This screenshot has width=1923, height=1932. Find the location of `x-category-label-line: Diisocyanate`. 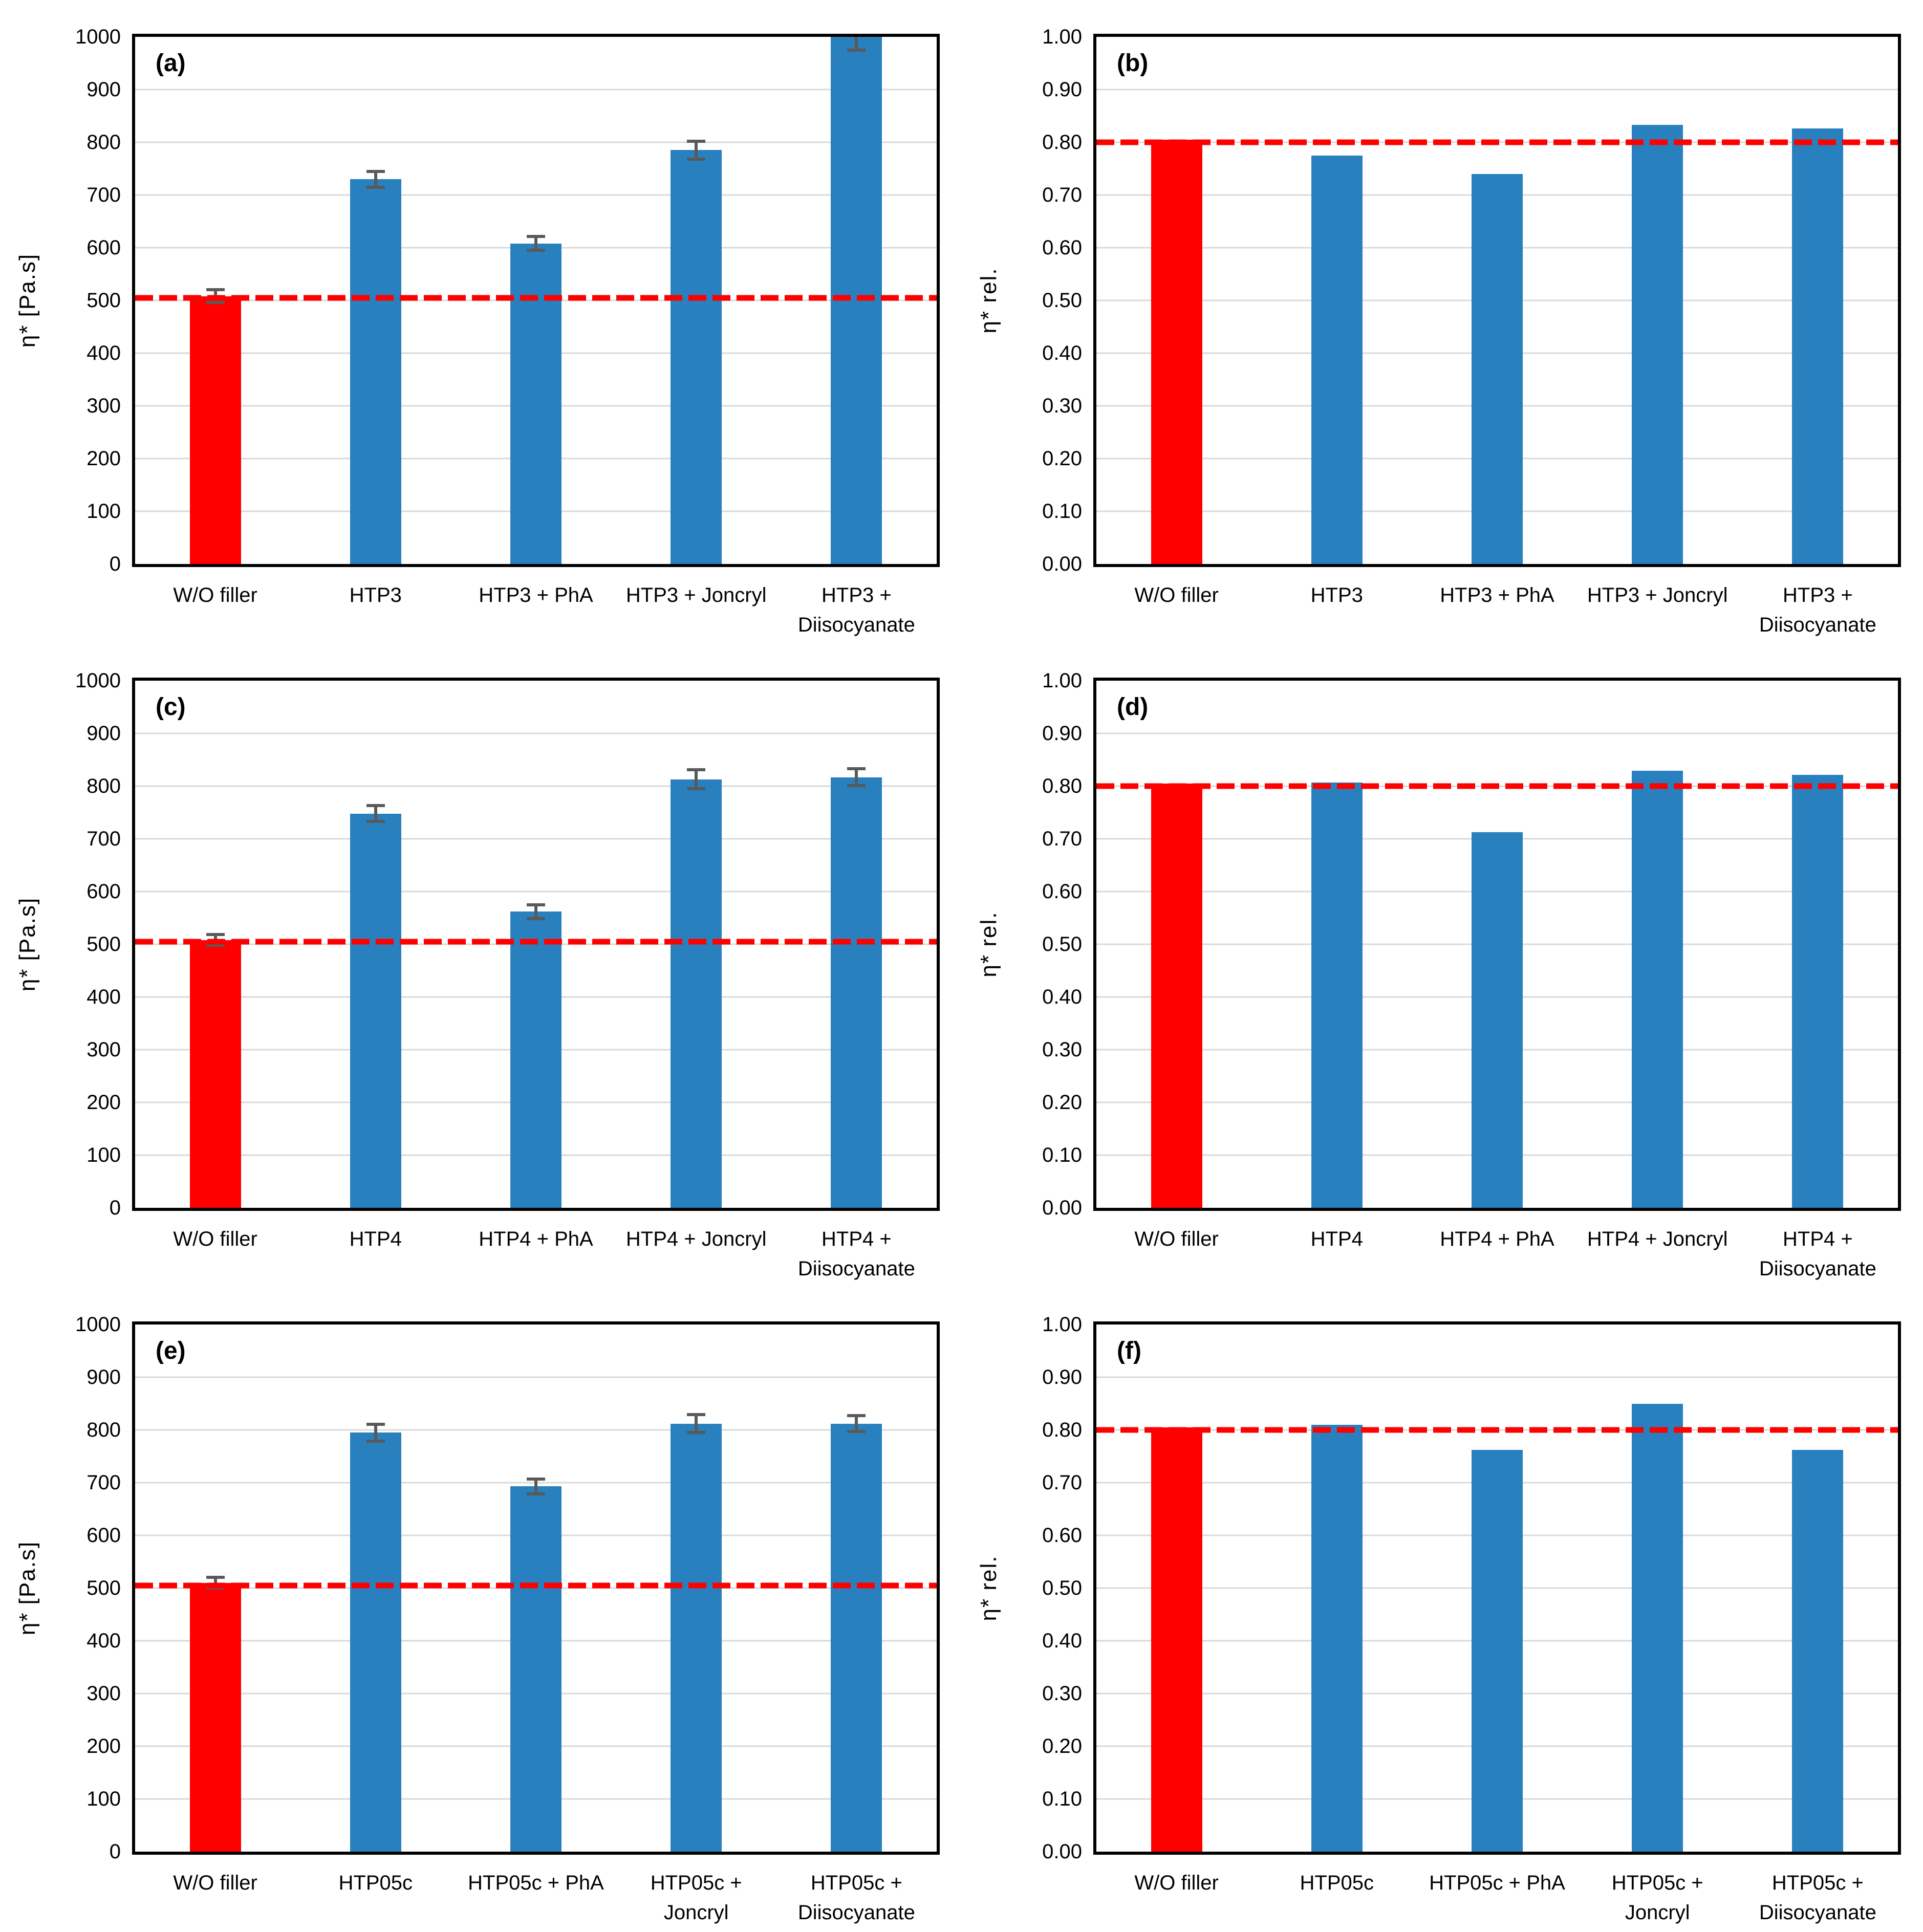

x-category-label-line: Diisocyanate is located at coordinates (856, 1912).